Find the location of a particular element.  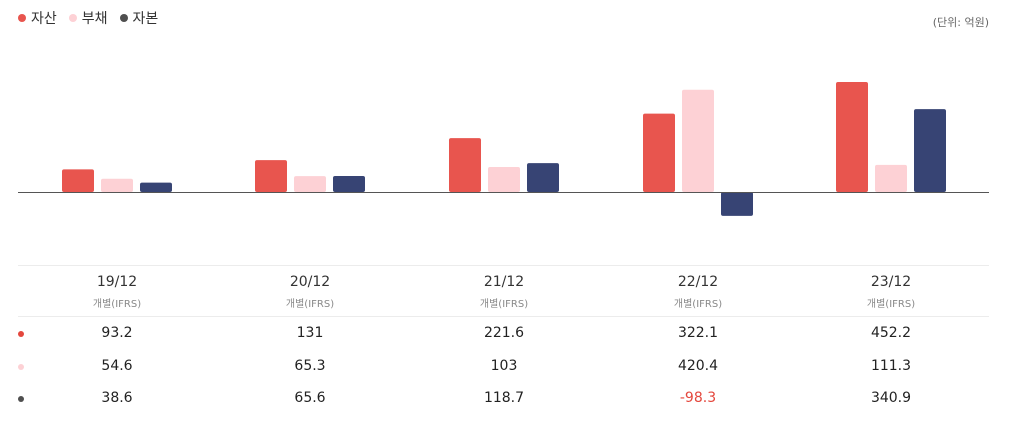

period-label: 21/12 is located at coordinates (504, 282).